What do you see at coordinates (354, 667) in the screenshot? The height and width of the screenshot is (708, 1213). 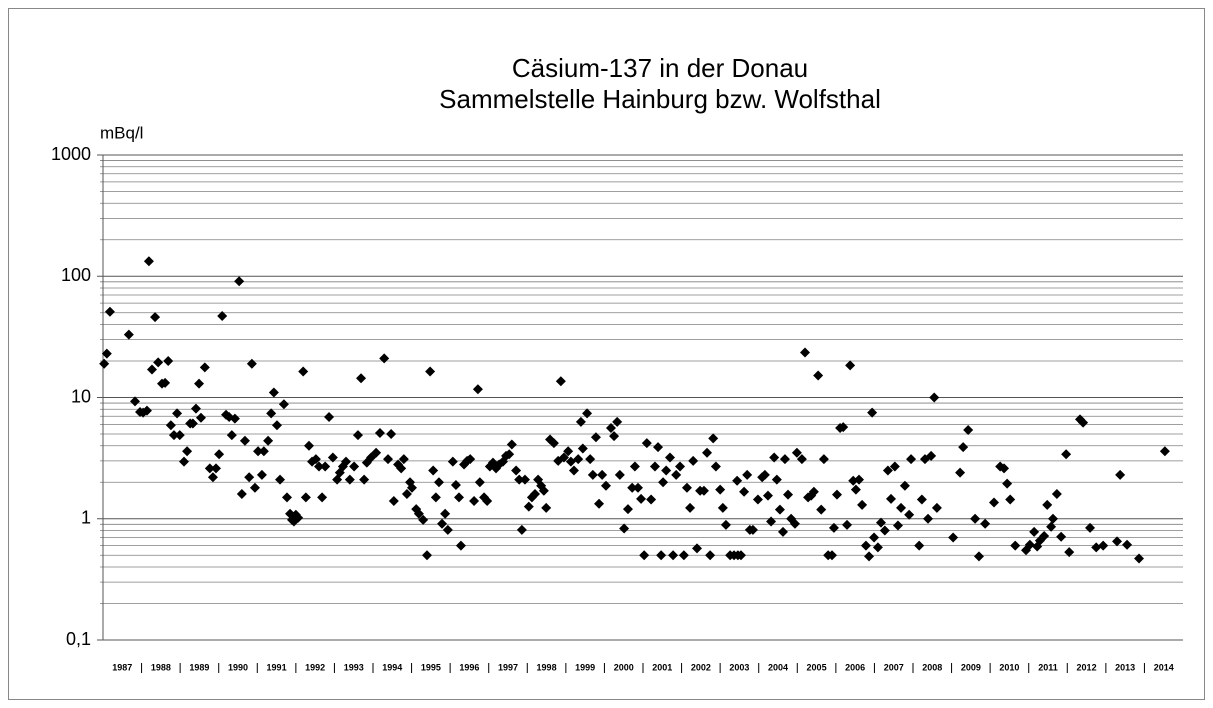 I see `x-tick-label: 1993` at bounding box center [354, 667].